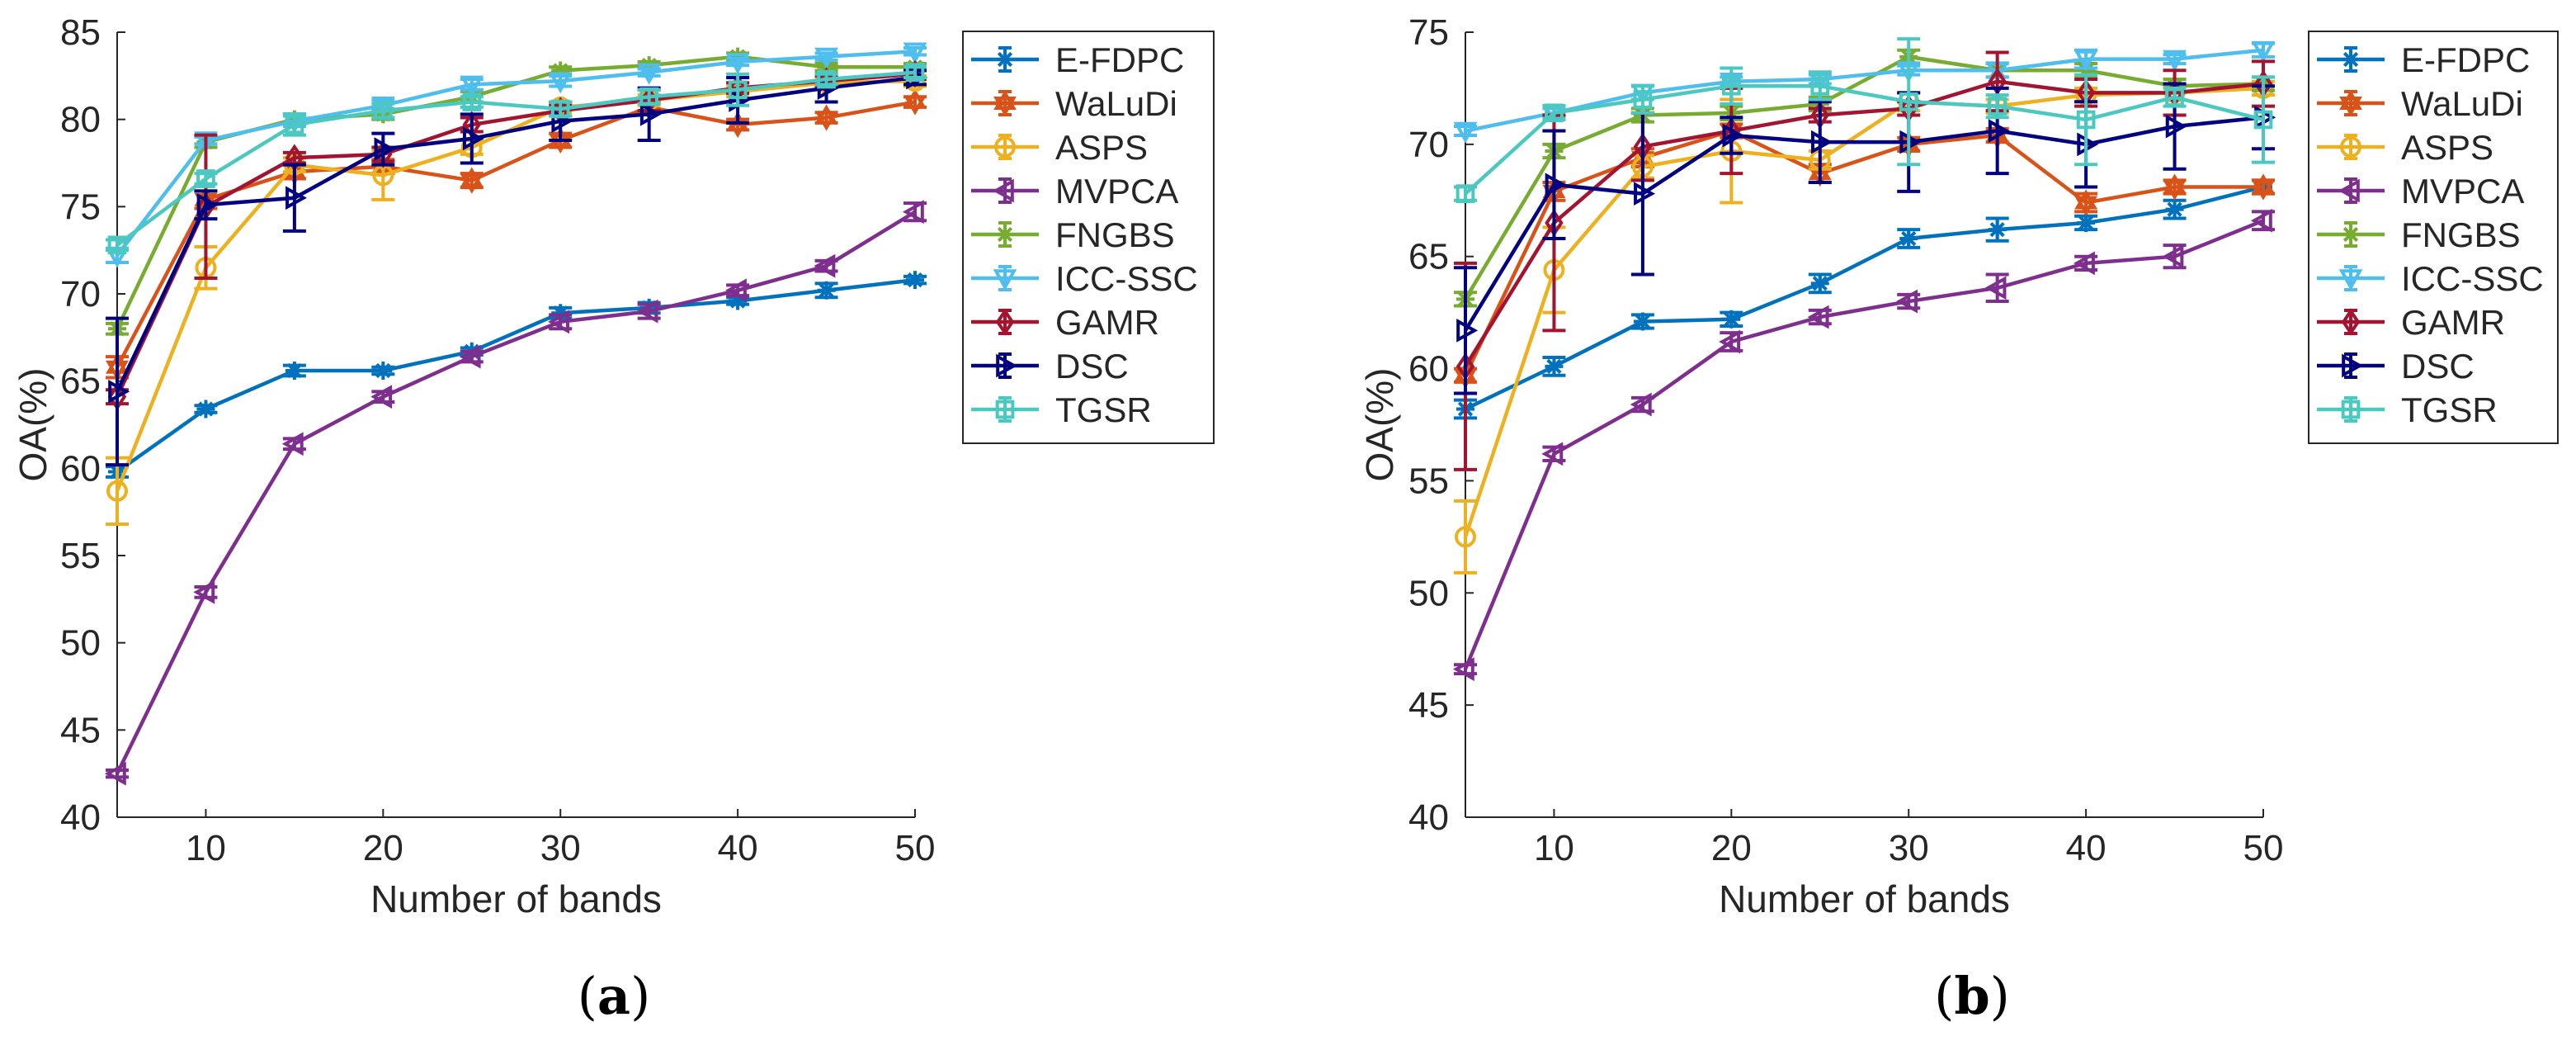 This screenshot has width=2576, height=1050. Describe the element at coordinates (1005, 280) in the screenshot. I see `legend-marker-triangle-down-icon` at that location.